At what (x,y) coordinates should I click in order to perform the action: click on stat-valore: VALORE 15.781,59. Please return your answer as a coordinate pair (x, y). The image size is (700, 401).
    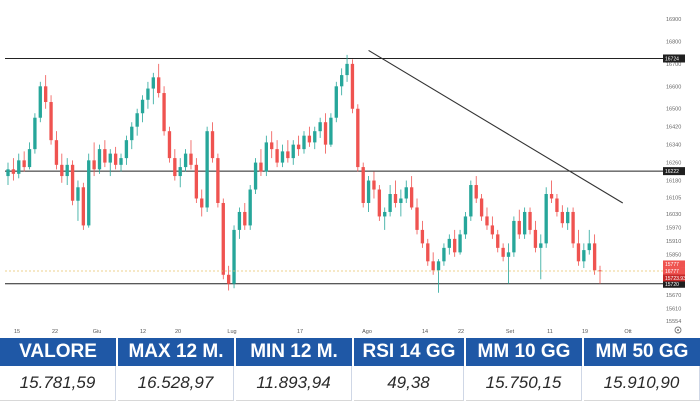
    Looking at the image, I should click on (59, 369).